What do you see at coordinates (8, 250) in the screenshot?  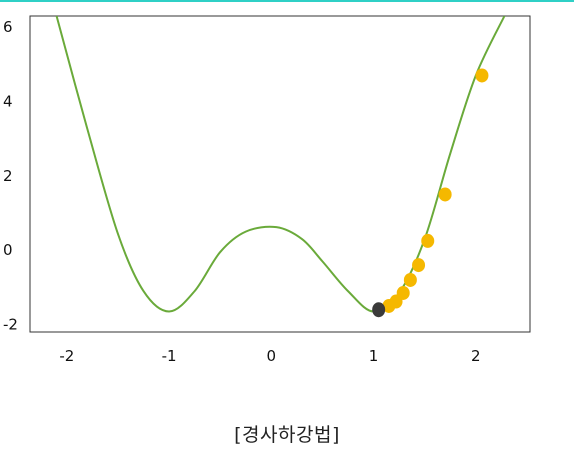 I see `y-tick-label: 0` at bounding box center [8, 250].